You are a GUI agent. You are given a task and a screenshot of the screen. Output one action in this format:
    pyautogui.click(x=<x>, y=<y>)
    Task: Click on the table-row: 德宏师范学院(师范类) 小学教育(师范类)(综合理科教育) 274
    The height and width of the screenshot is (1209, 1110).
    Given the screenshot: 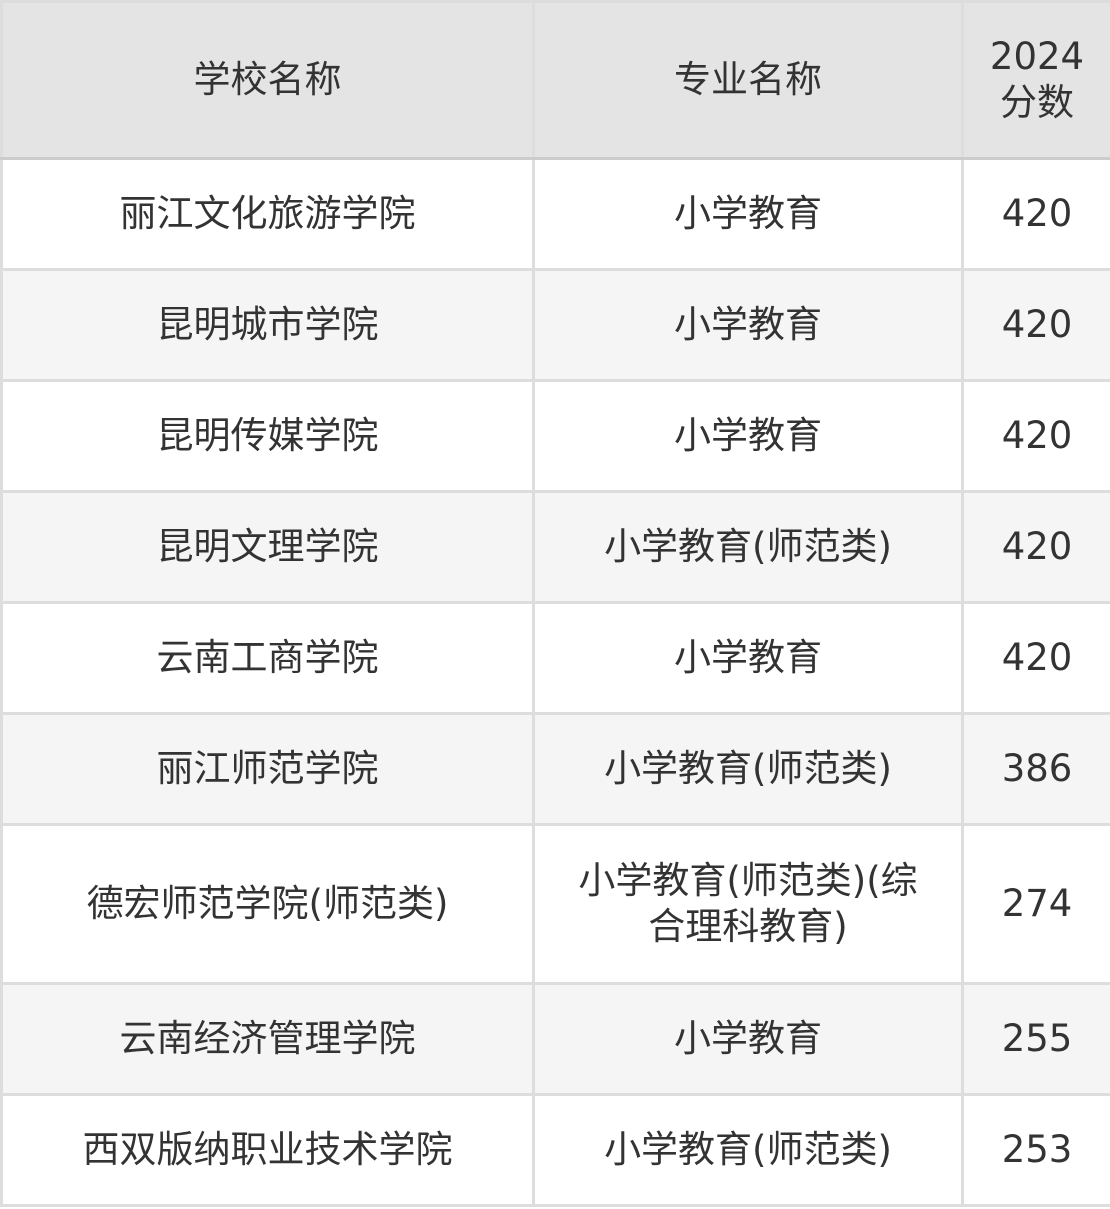 What is the action you would take?
    pyautogui.click(x=555, y=904)
    